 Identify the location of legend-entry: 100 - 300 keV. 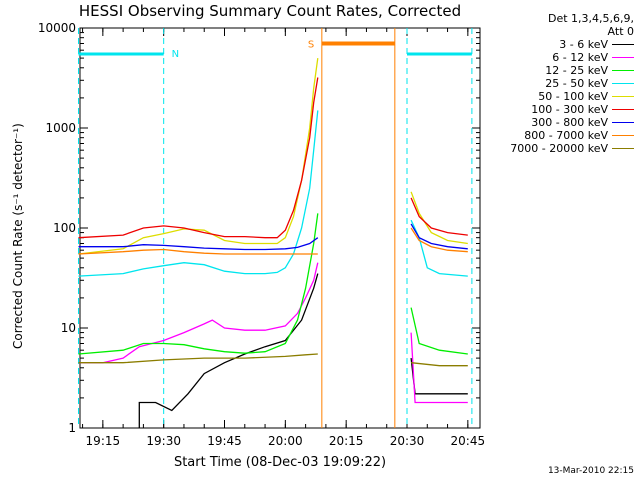
(557, 109).